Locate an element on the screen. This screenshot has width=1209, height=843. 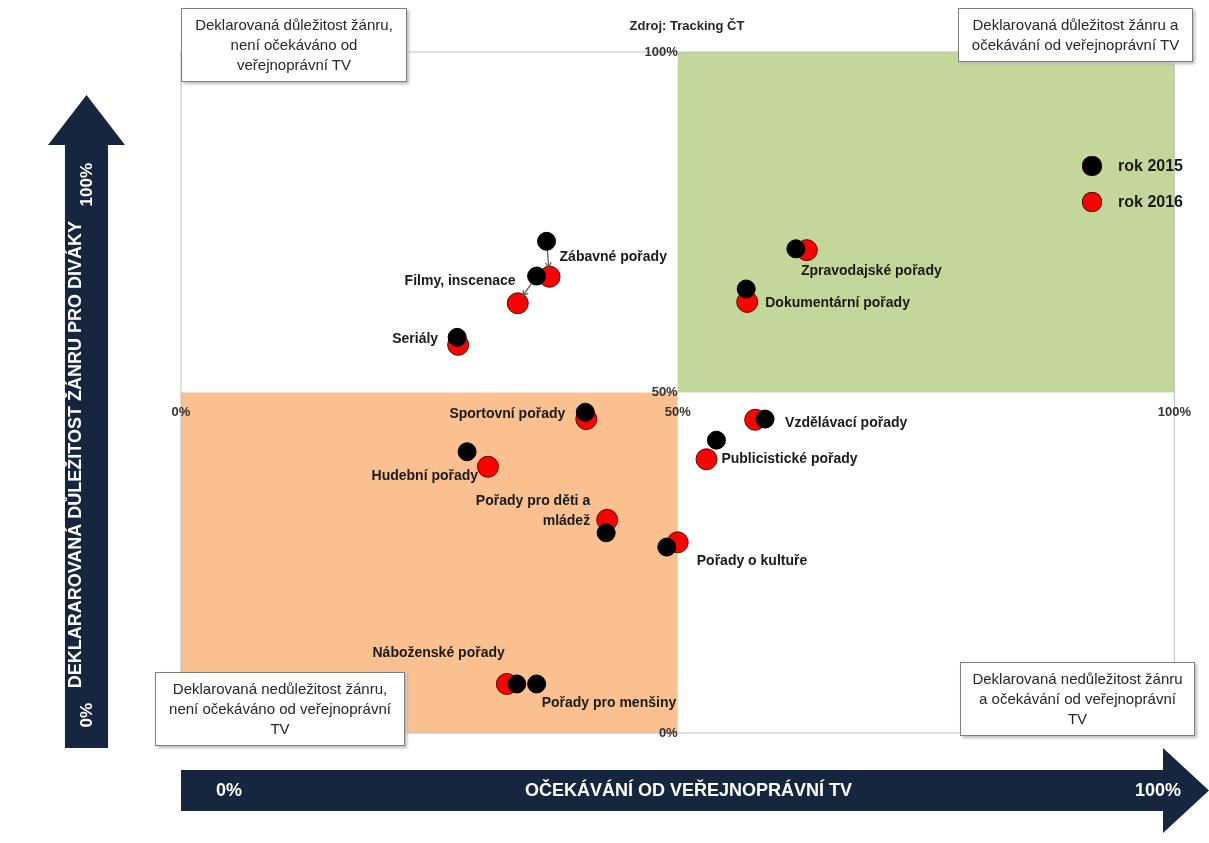
annotation: Seriály is located at coordinates (415, 338).